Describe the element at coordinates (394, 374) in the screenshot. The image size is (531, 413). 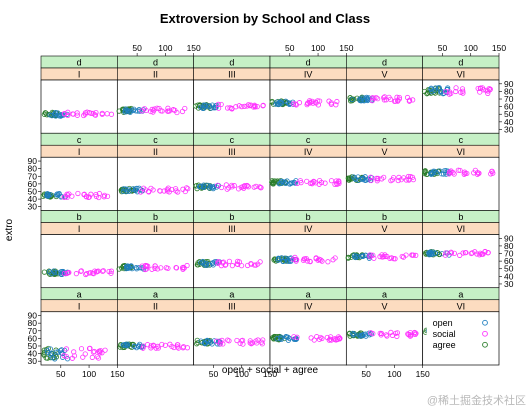
I see `x-tick-label-bottom: 100` at that location.